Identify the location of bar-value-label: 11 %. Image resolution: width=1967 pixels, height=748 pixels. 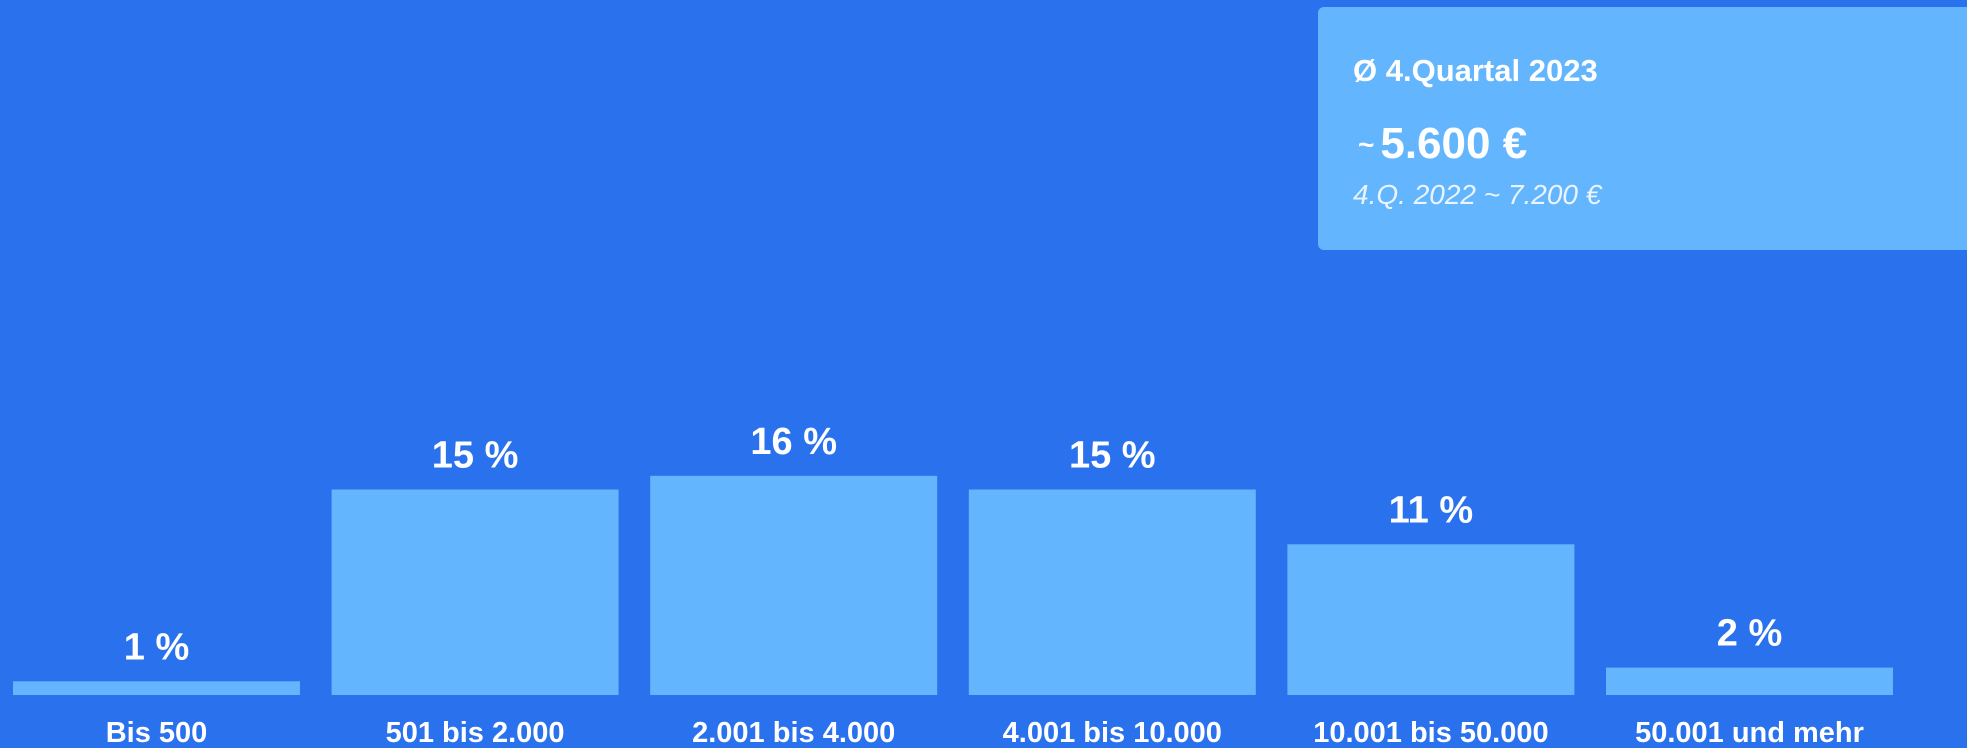
(1431, 510).